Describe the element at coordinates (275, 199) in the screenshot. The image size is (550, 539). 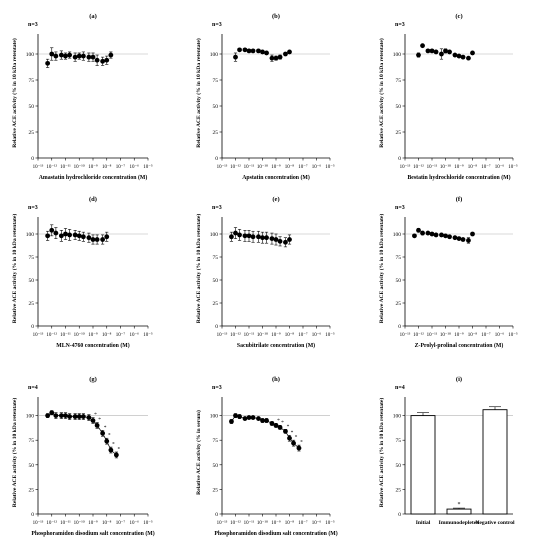
I see `panel-label: (e)` at that location.